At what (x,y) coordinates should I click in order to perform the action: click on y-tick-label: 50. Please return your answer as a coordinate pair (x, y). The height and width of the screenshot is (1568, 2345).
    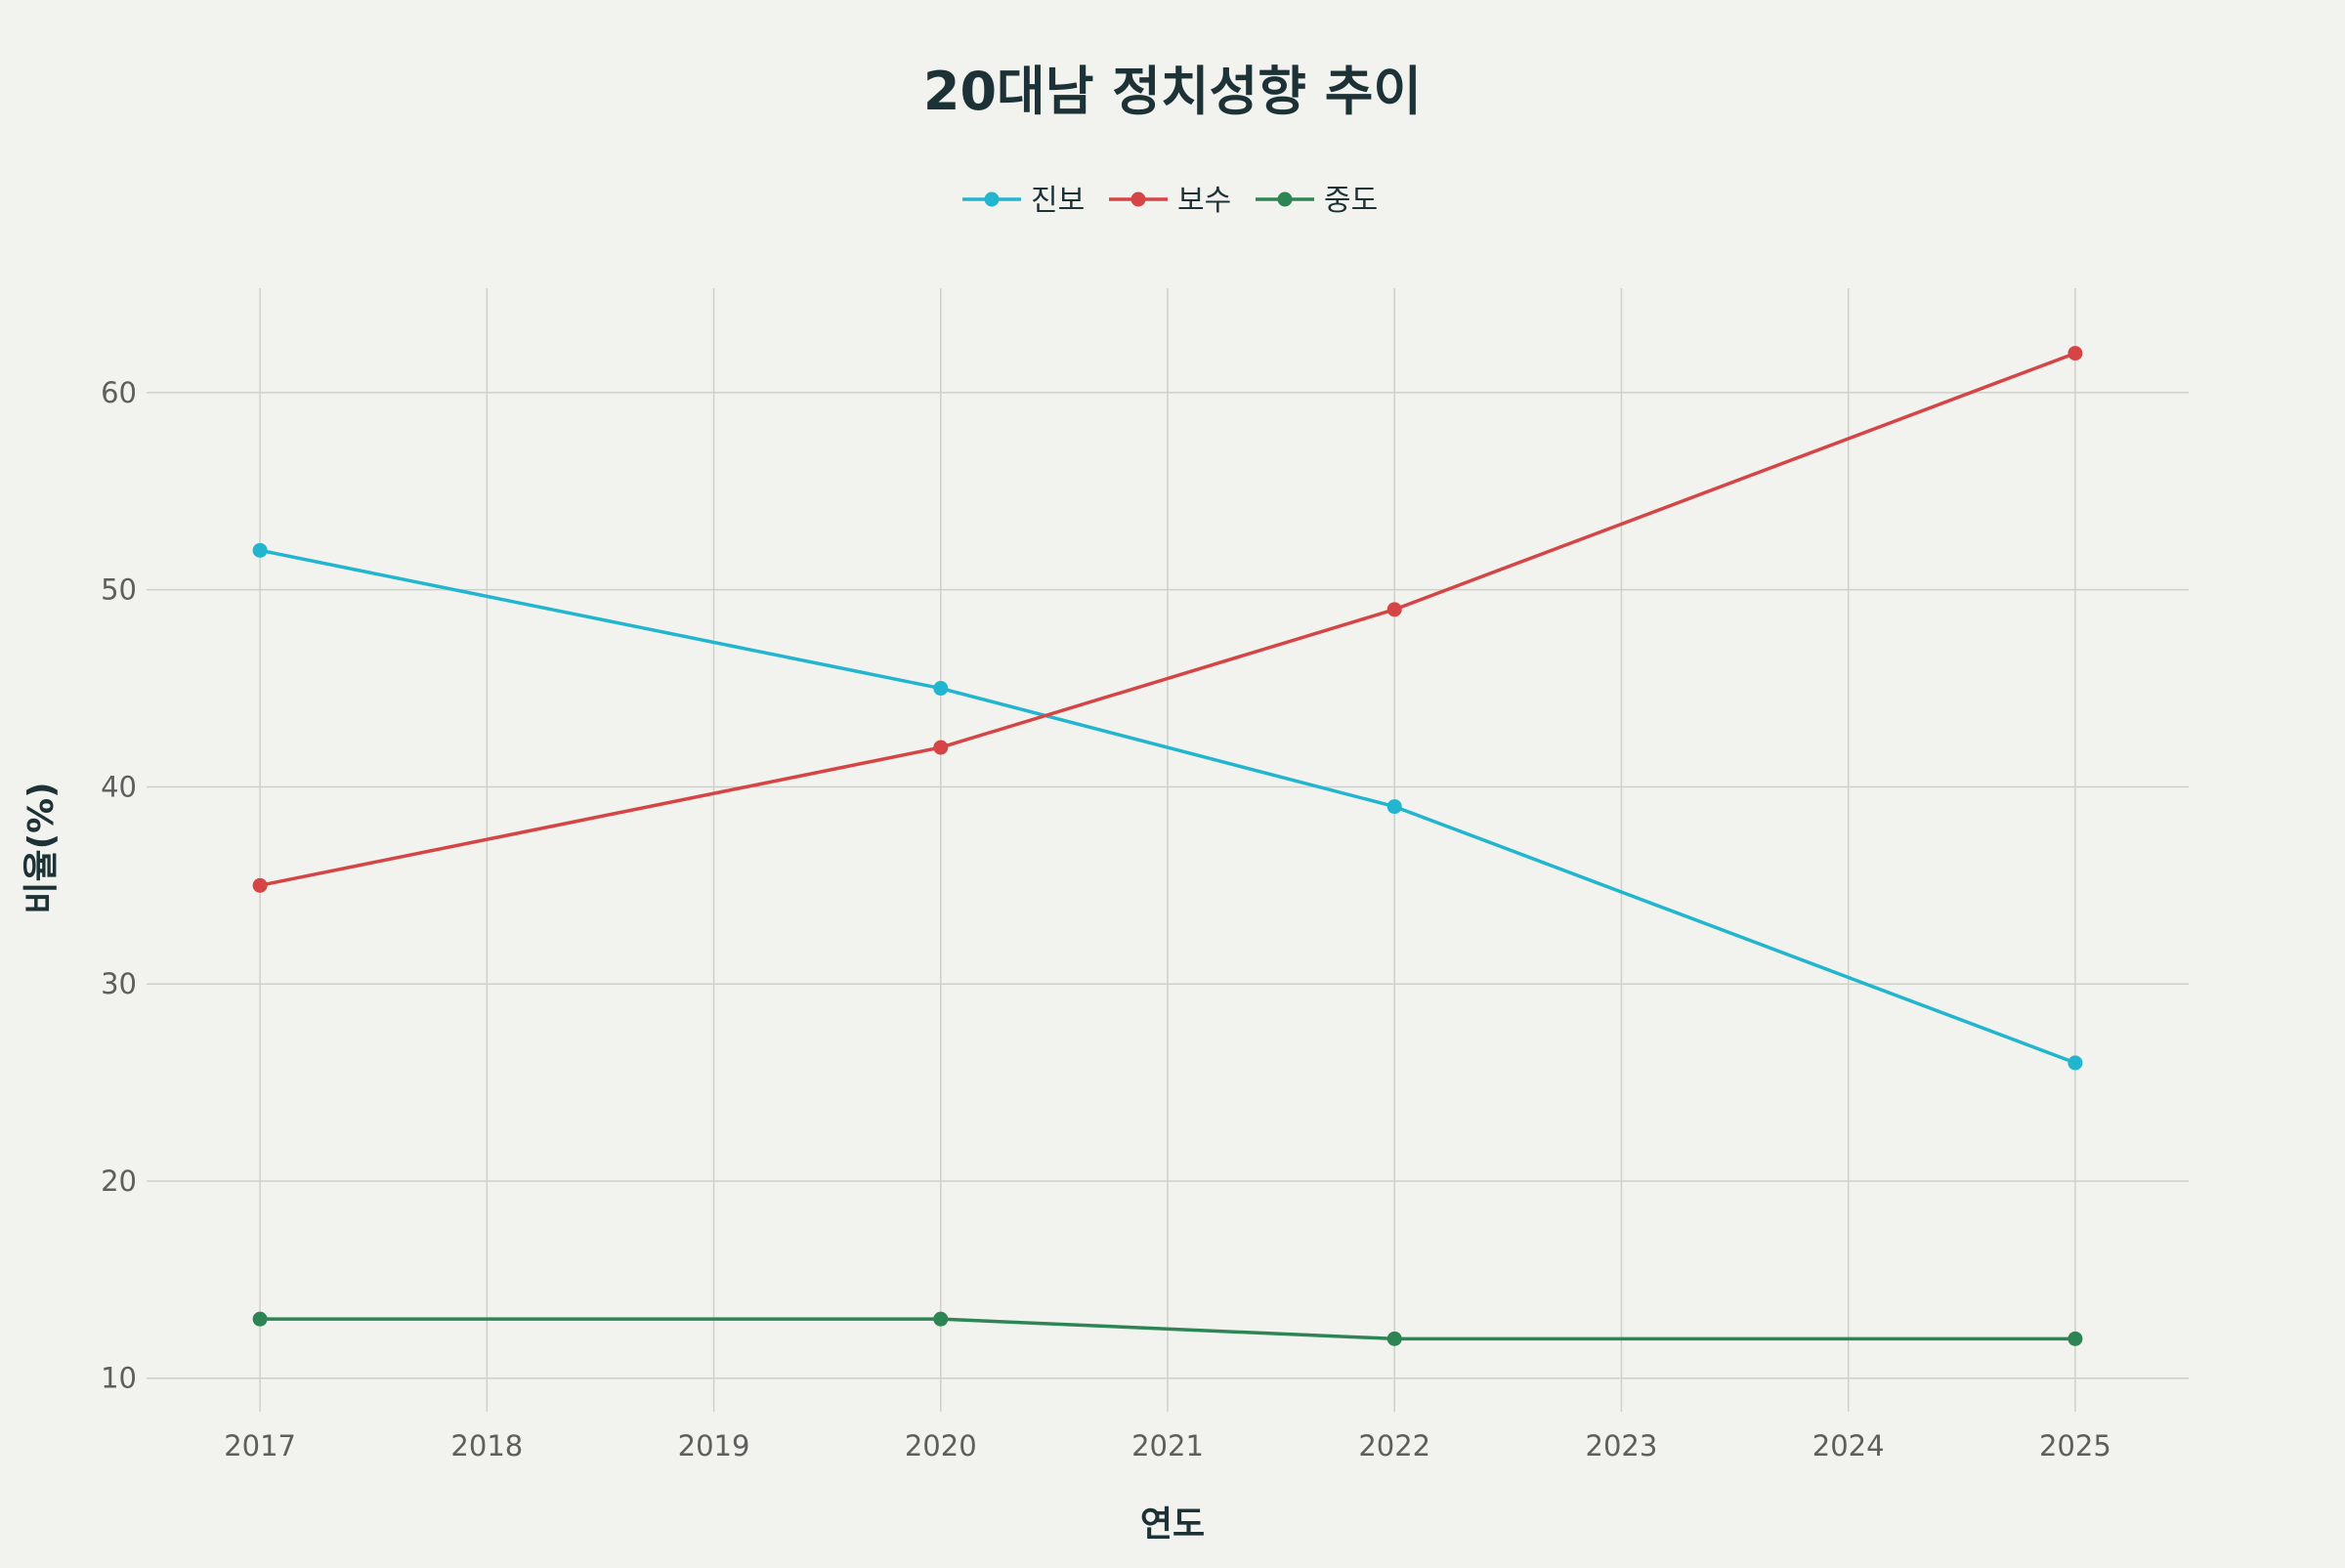
    Looking at the image, I should click on (119, 590).